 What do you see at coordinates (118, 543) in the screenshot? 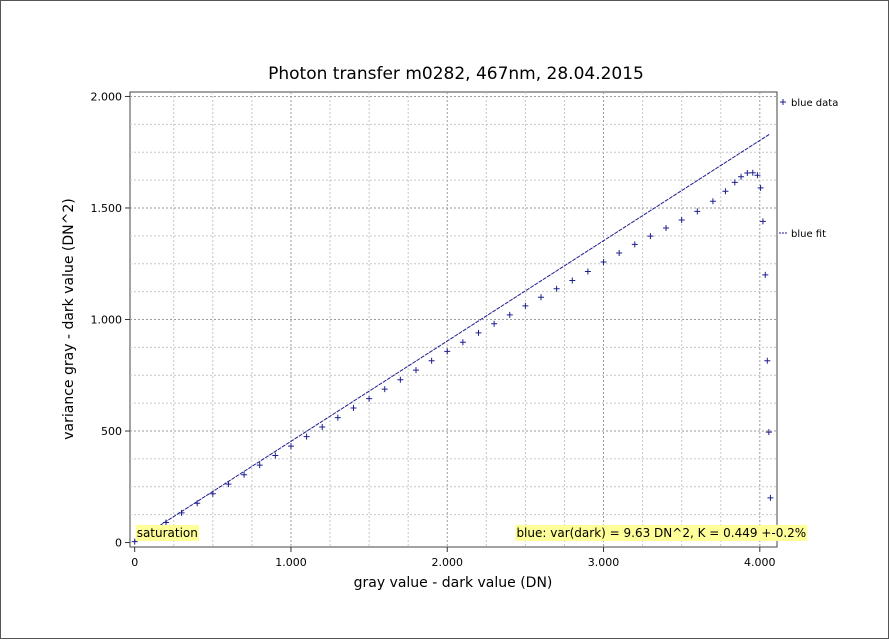
I see `y-tick-label: 0` at bounding box center [118, 543].